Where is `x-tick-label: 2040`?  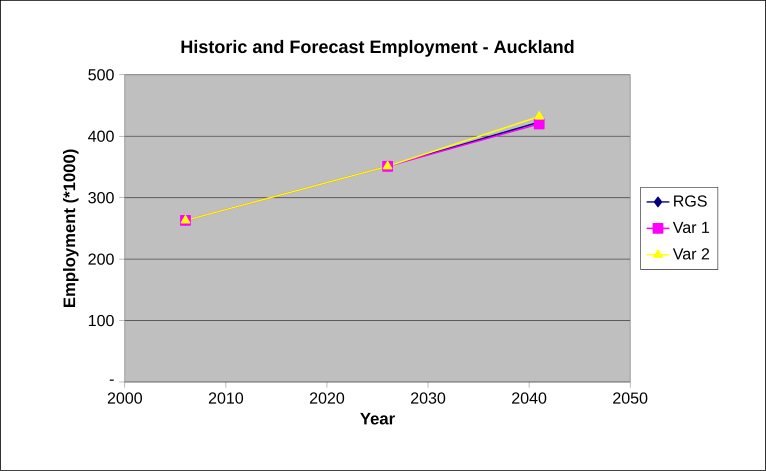 x-tick-label: 2040 is located at coordinates (529, 398).